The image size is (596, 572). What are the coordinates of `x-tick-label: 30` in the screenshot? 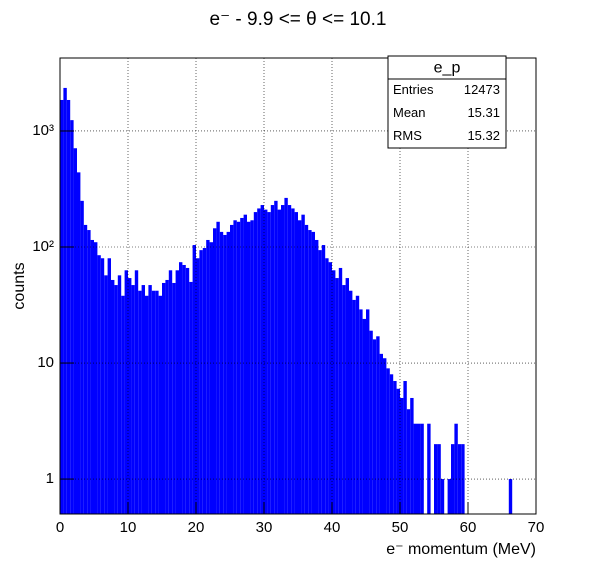 It's located at (264, 527).